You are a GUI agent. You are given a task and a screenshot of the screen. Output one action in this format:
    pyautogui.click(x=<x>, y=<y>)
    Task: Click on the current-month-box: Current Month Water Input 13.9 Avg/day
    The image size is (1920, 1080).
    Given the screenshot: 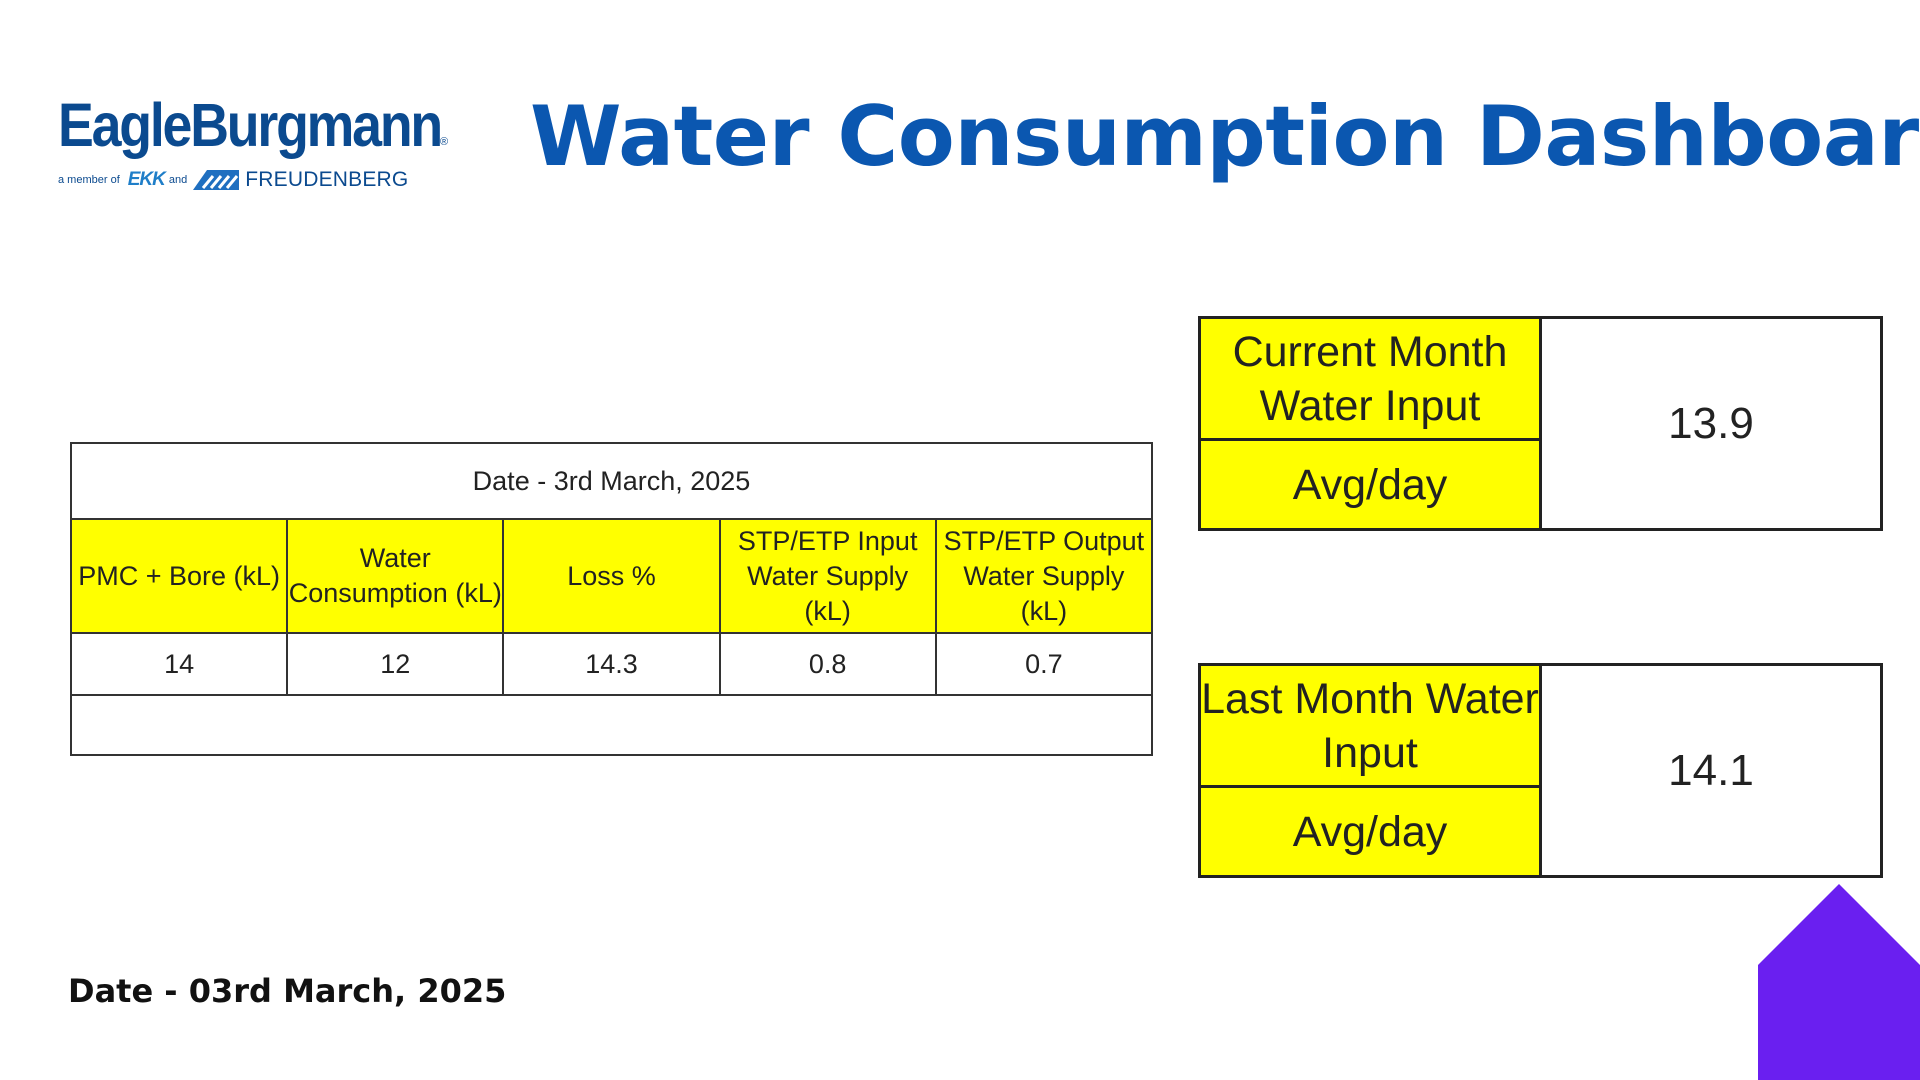 What is the action you would take?
    pyautogui.click(x=1540, y=423)
    